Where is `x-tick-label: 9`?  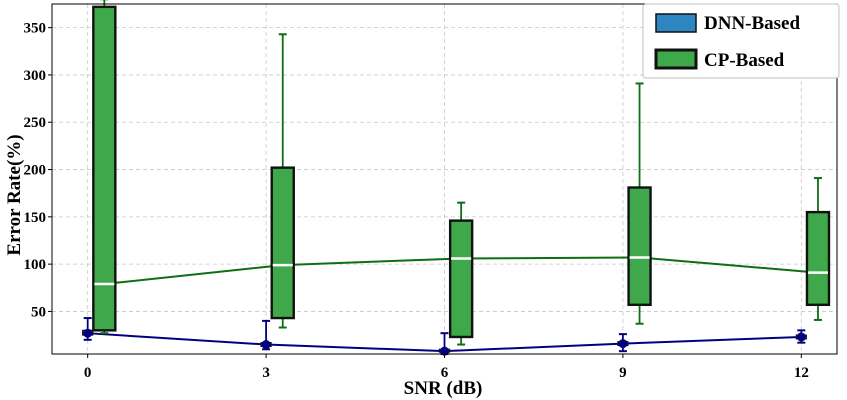 x-tick-label: 9 is located at coordinates (623, 373).